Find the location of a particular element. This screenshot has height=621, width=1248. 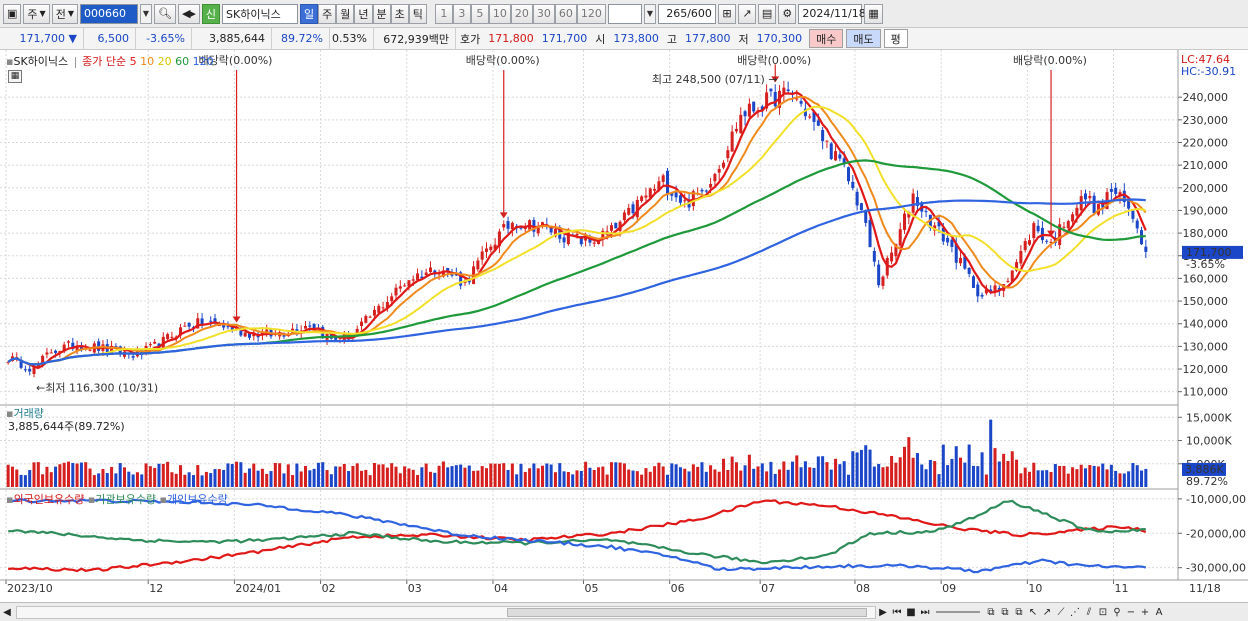

period-tab-4: 분 is located at coordinates (381, 13).